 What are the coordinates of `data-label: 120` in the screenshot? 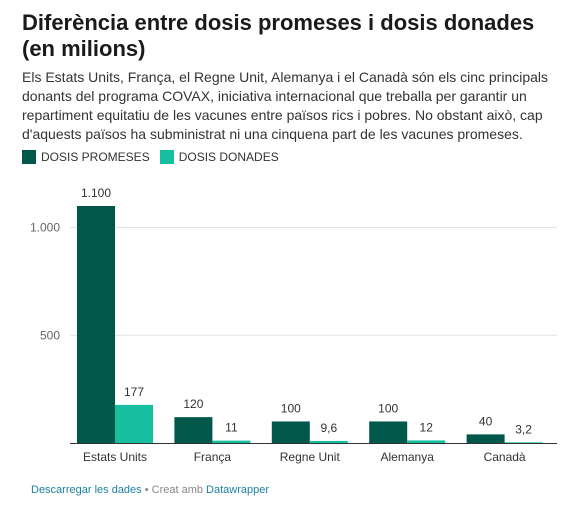 It's located at (193, 404).